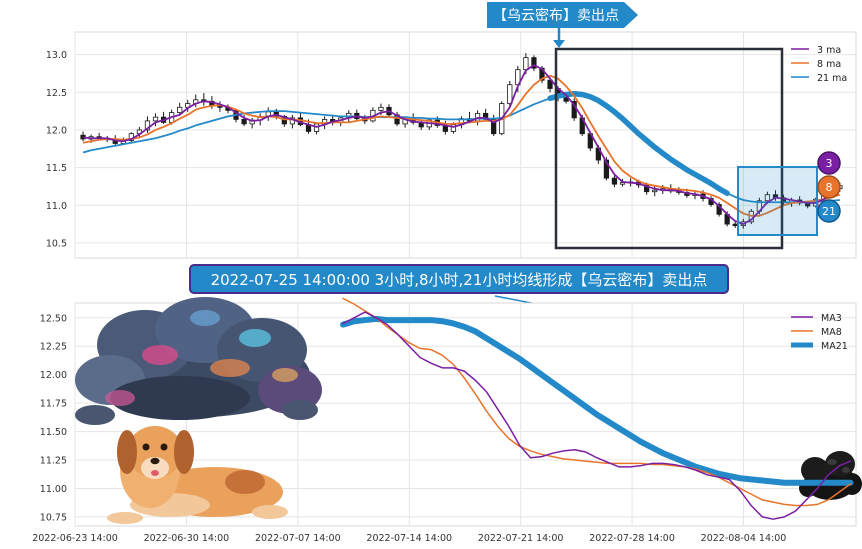 This screenshot has height=549, width=862. What do you see at coordinates (56, 93) in the screenshot?
I see `top-y-tick-label: 12.5` at bounding box center [56, 93].